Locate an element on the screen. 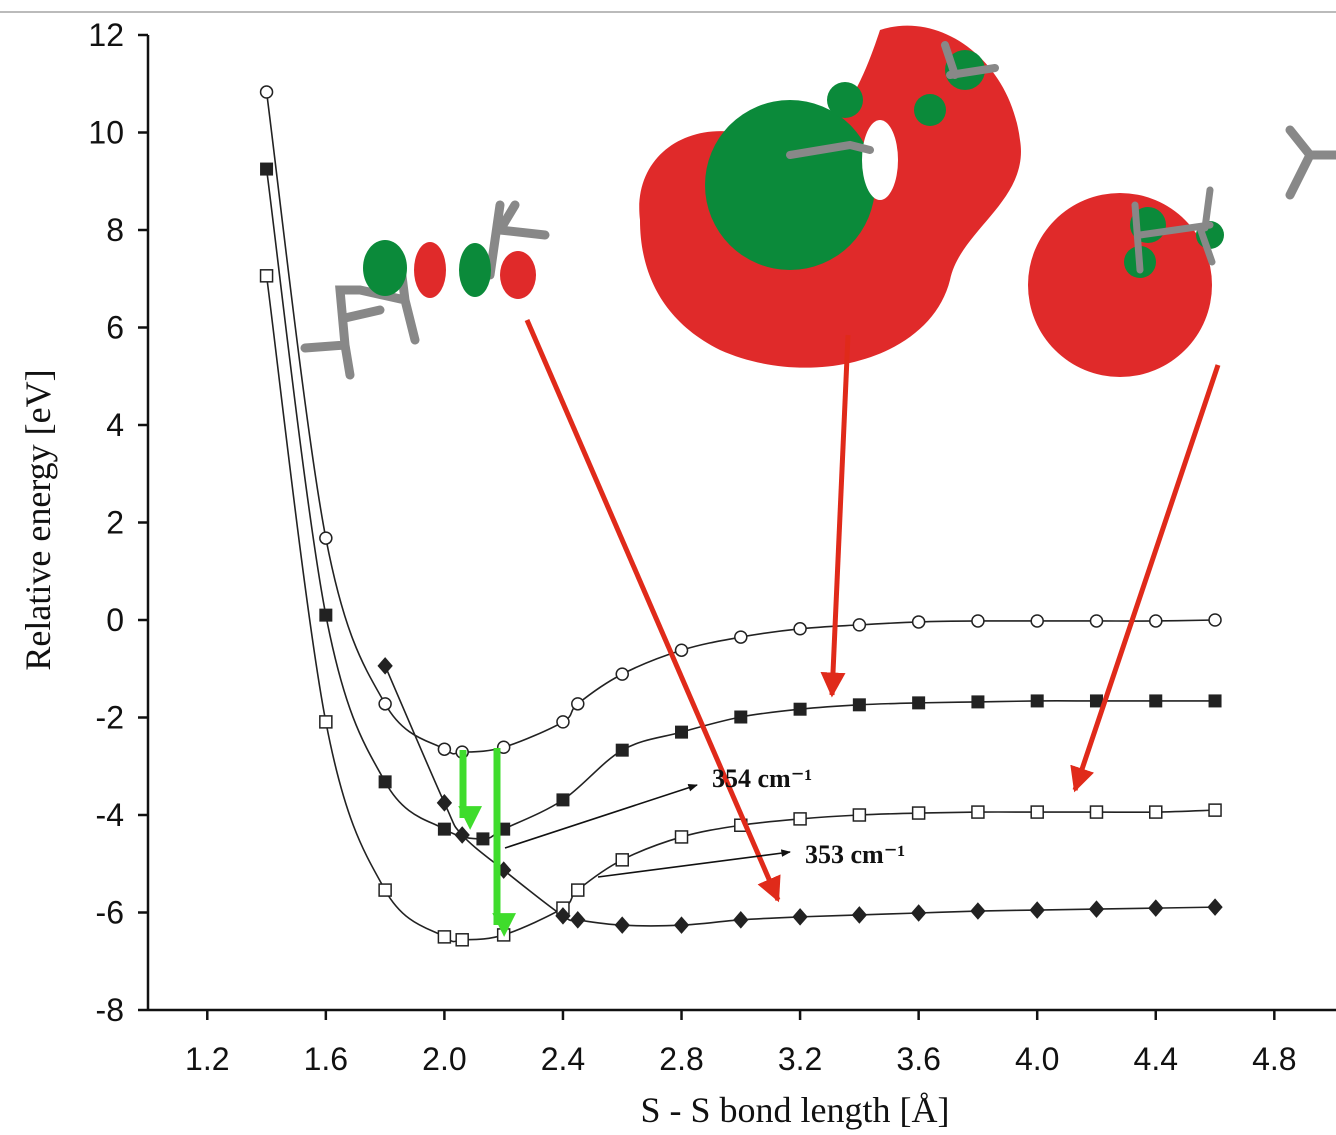  x-tick-label: 4.0 is located at coordinates (1037, 1059).